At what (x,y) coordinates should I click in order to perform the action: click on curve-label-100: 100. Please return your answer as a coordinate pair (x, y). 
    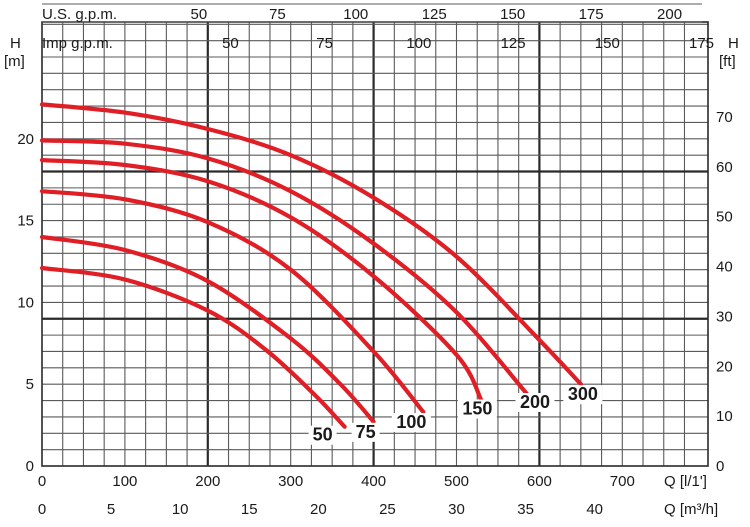
    Looking at the image, I should click on (411, 422).